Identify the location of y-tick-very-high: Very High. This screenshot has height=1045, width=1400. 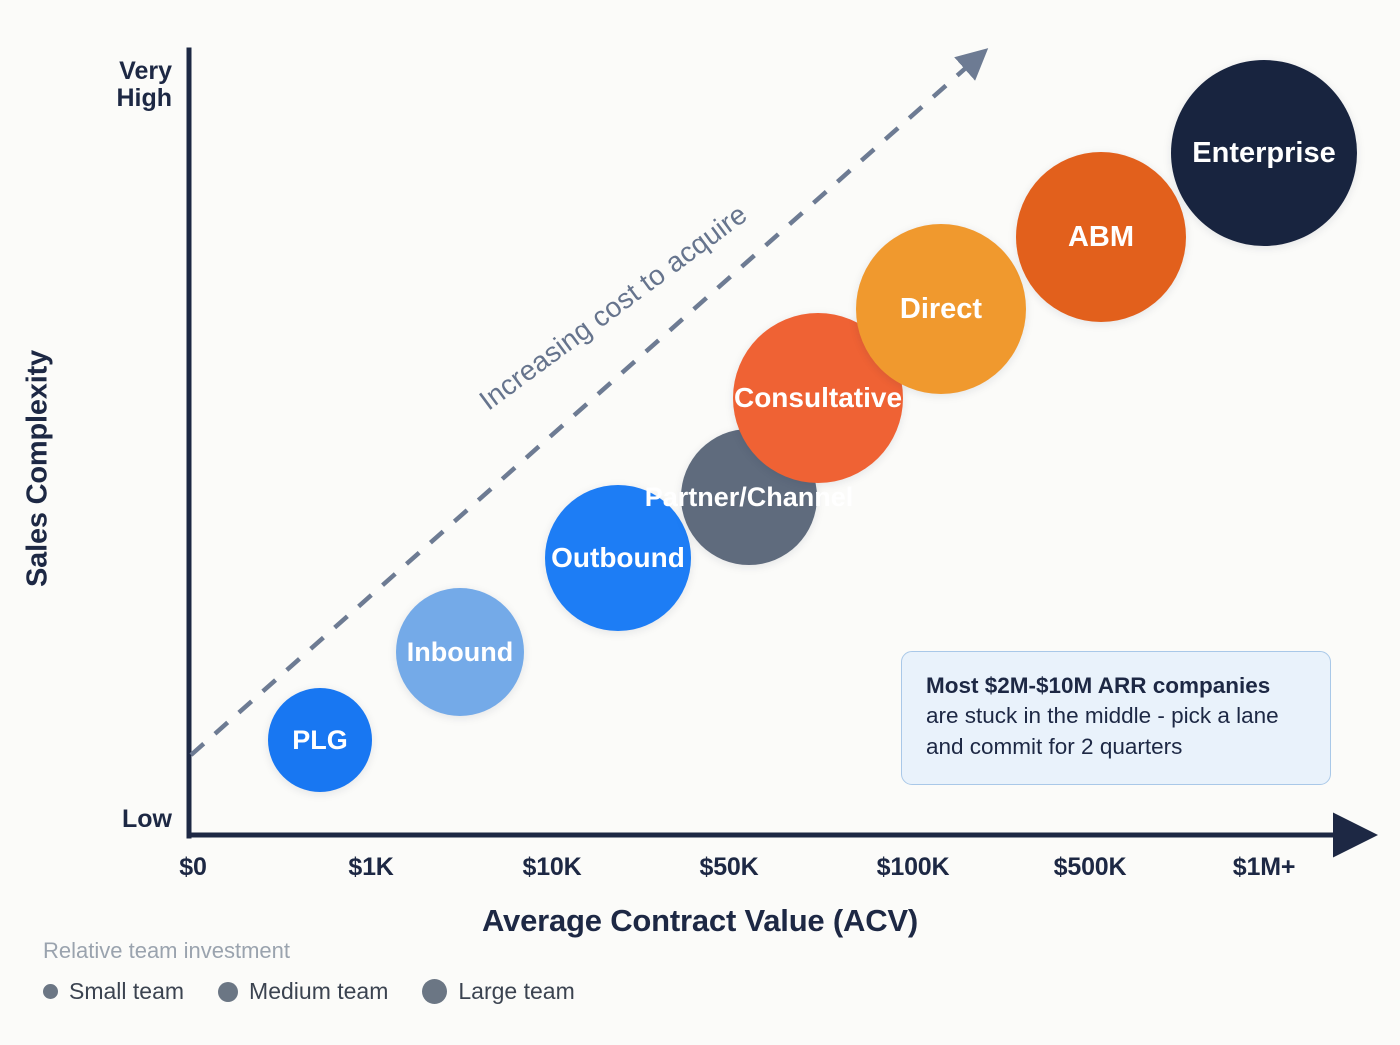
(144, 85).